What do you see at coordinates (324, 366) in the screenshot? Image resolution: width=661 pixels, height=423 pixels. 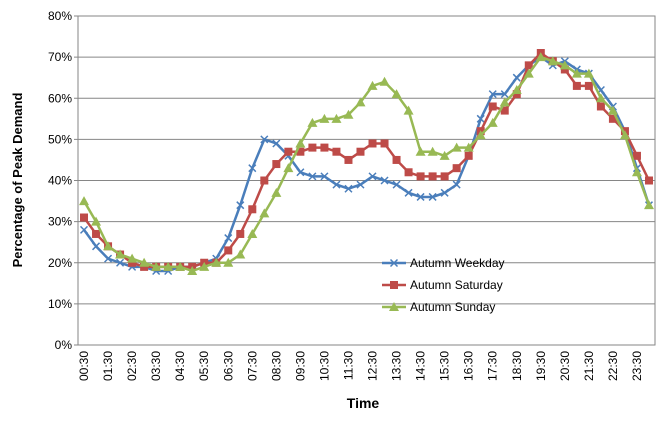 I see `x-tick-label: 10:30` at bounding box center [324, 366].